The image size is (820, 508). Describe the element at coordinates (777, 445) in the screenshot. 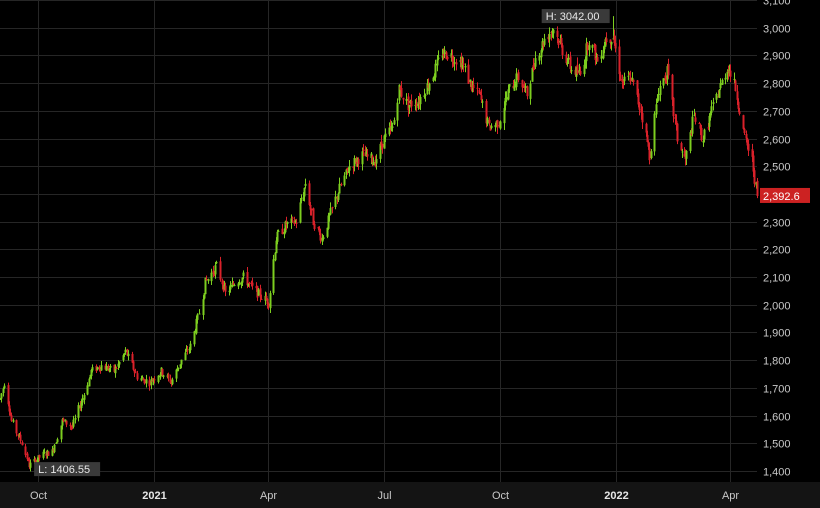

I see `y-tick-label: 1,500` at that location.